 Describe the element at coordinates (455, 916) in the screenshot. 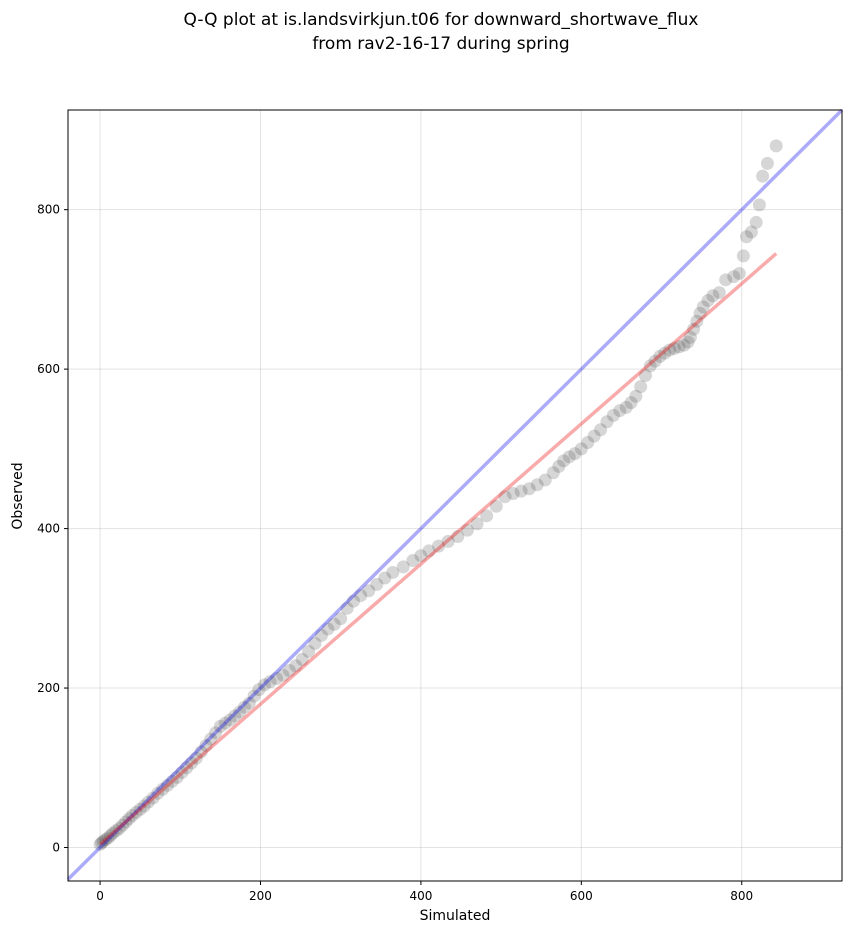

I see `x-axis-label: Simulated` at that location.